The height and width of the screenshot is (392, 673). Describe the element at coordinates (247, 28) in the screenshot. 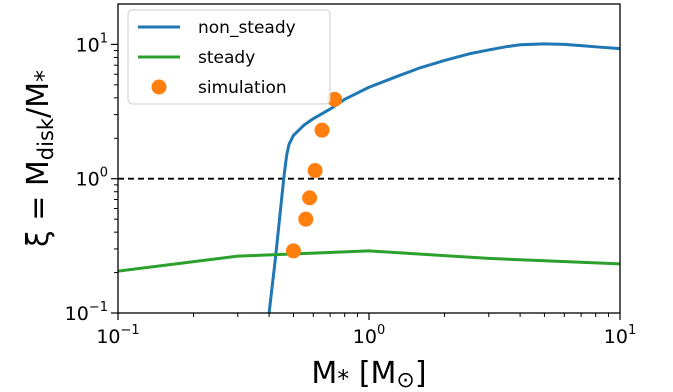

I see `legend-label-non_steady: non_steady` at that location.